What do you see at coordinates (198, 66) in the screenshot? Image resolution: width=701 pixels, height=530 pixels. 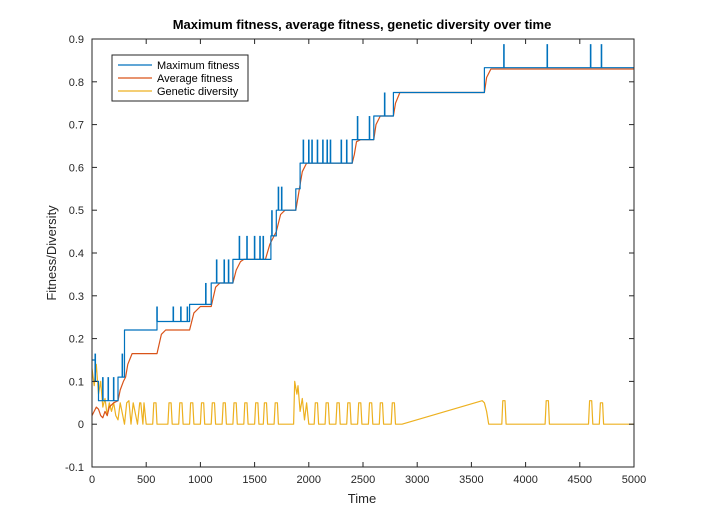 I see `legend-label-maximum-fitness: Maximum fitness` at bounding box center [198, 66].